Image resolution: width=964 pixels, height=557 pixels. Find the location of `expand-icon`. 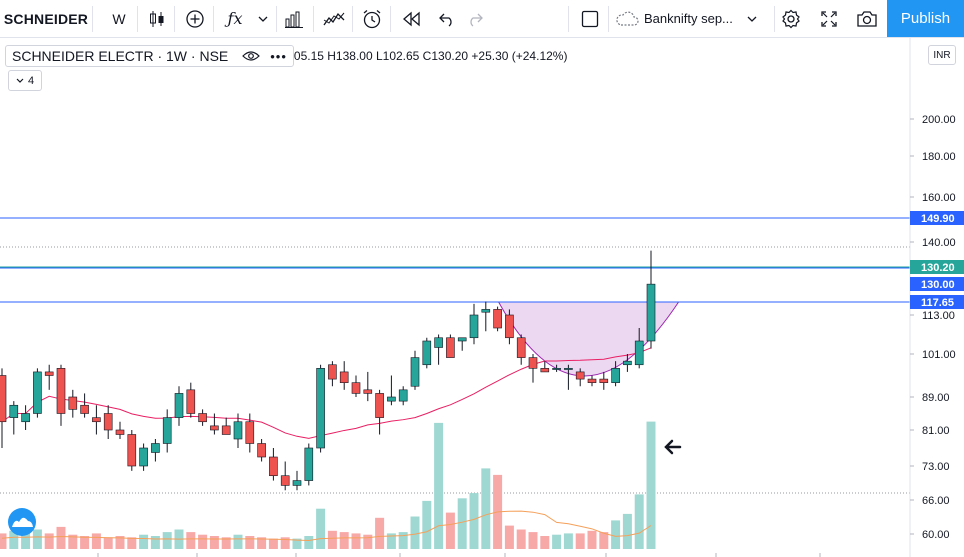

expand-icon is located at coordinates (829, 18).